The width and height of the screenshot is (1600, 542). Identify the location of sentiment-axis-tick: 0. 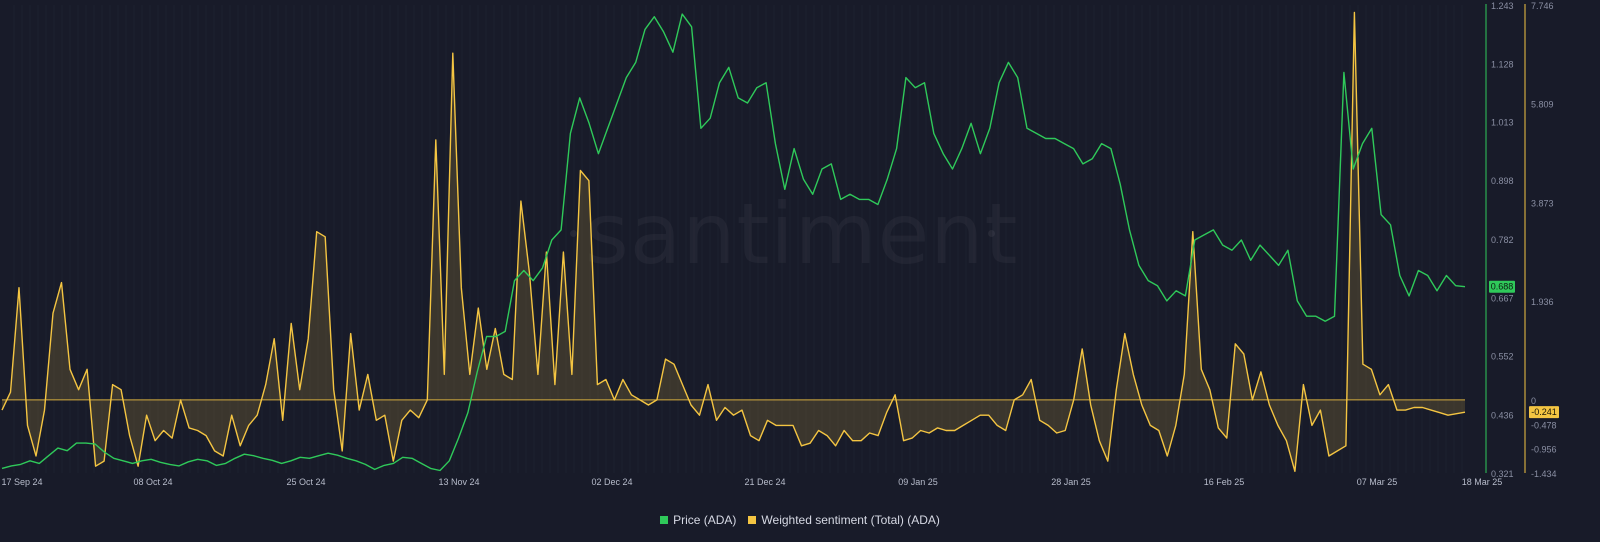
(1533, 401).